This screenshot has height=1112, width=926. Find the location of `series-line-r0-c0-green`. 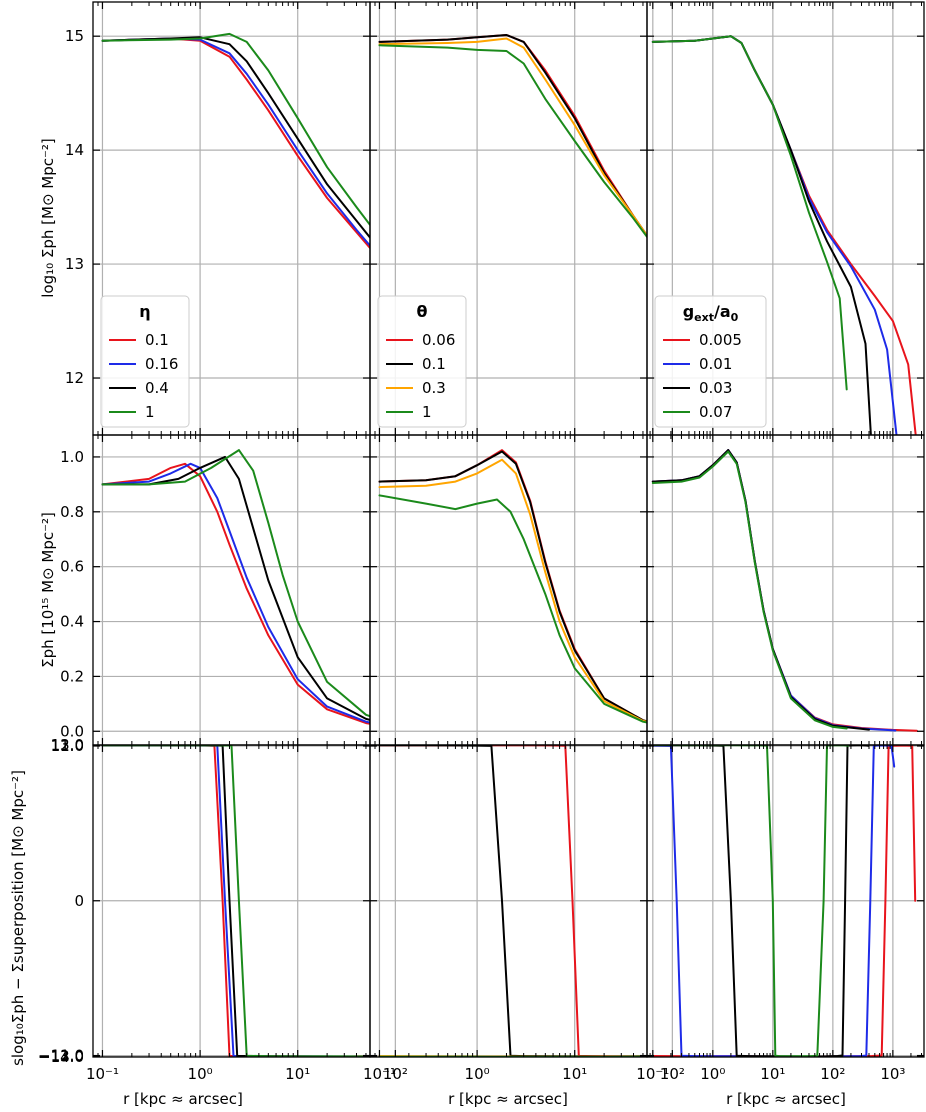

series-line-r0-c0-green is located at coordinates (235, 129).